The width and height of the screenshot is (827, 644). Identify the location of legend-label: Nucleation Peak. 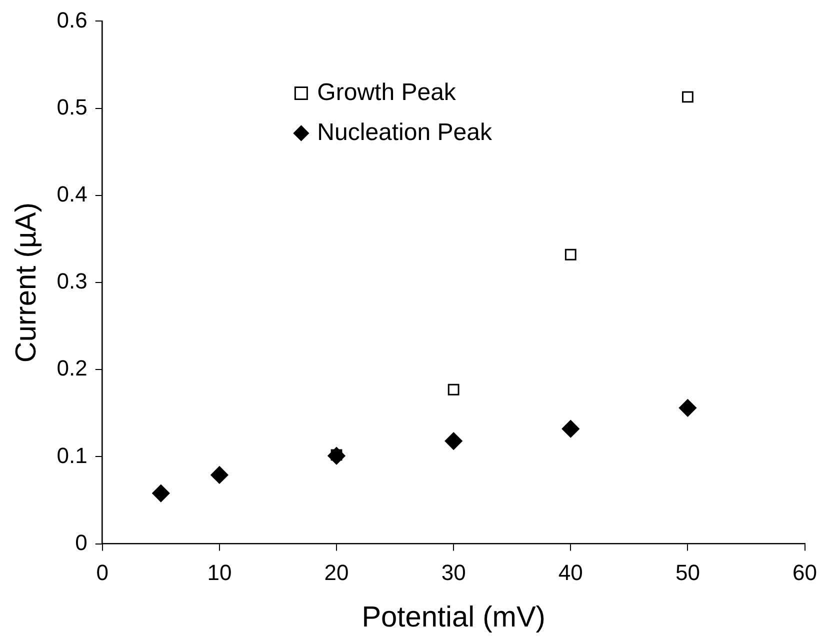
(405, 132).